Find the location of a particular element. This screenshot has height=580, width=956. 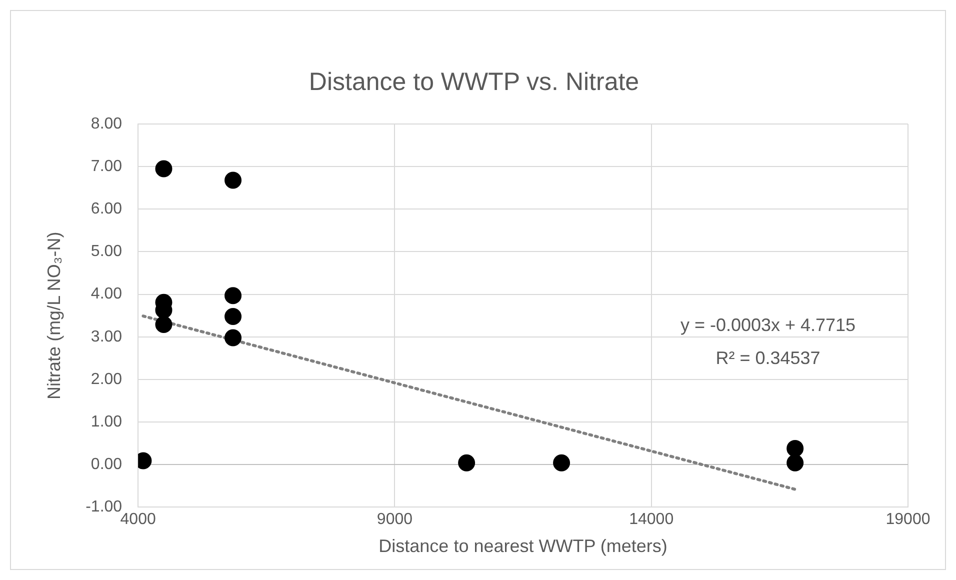

x-tick-label: 14000 is located at coordinates (651, 519).